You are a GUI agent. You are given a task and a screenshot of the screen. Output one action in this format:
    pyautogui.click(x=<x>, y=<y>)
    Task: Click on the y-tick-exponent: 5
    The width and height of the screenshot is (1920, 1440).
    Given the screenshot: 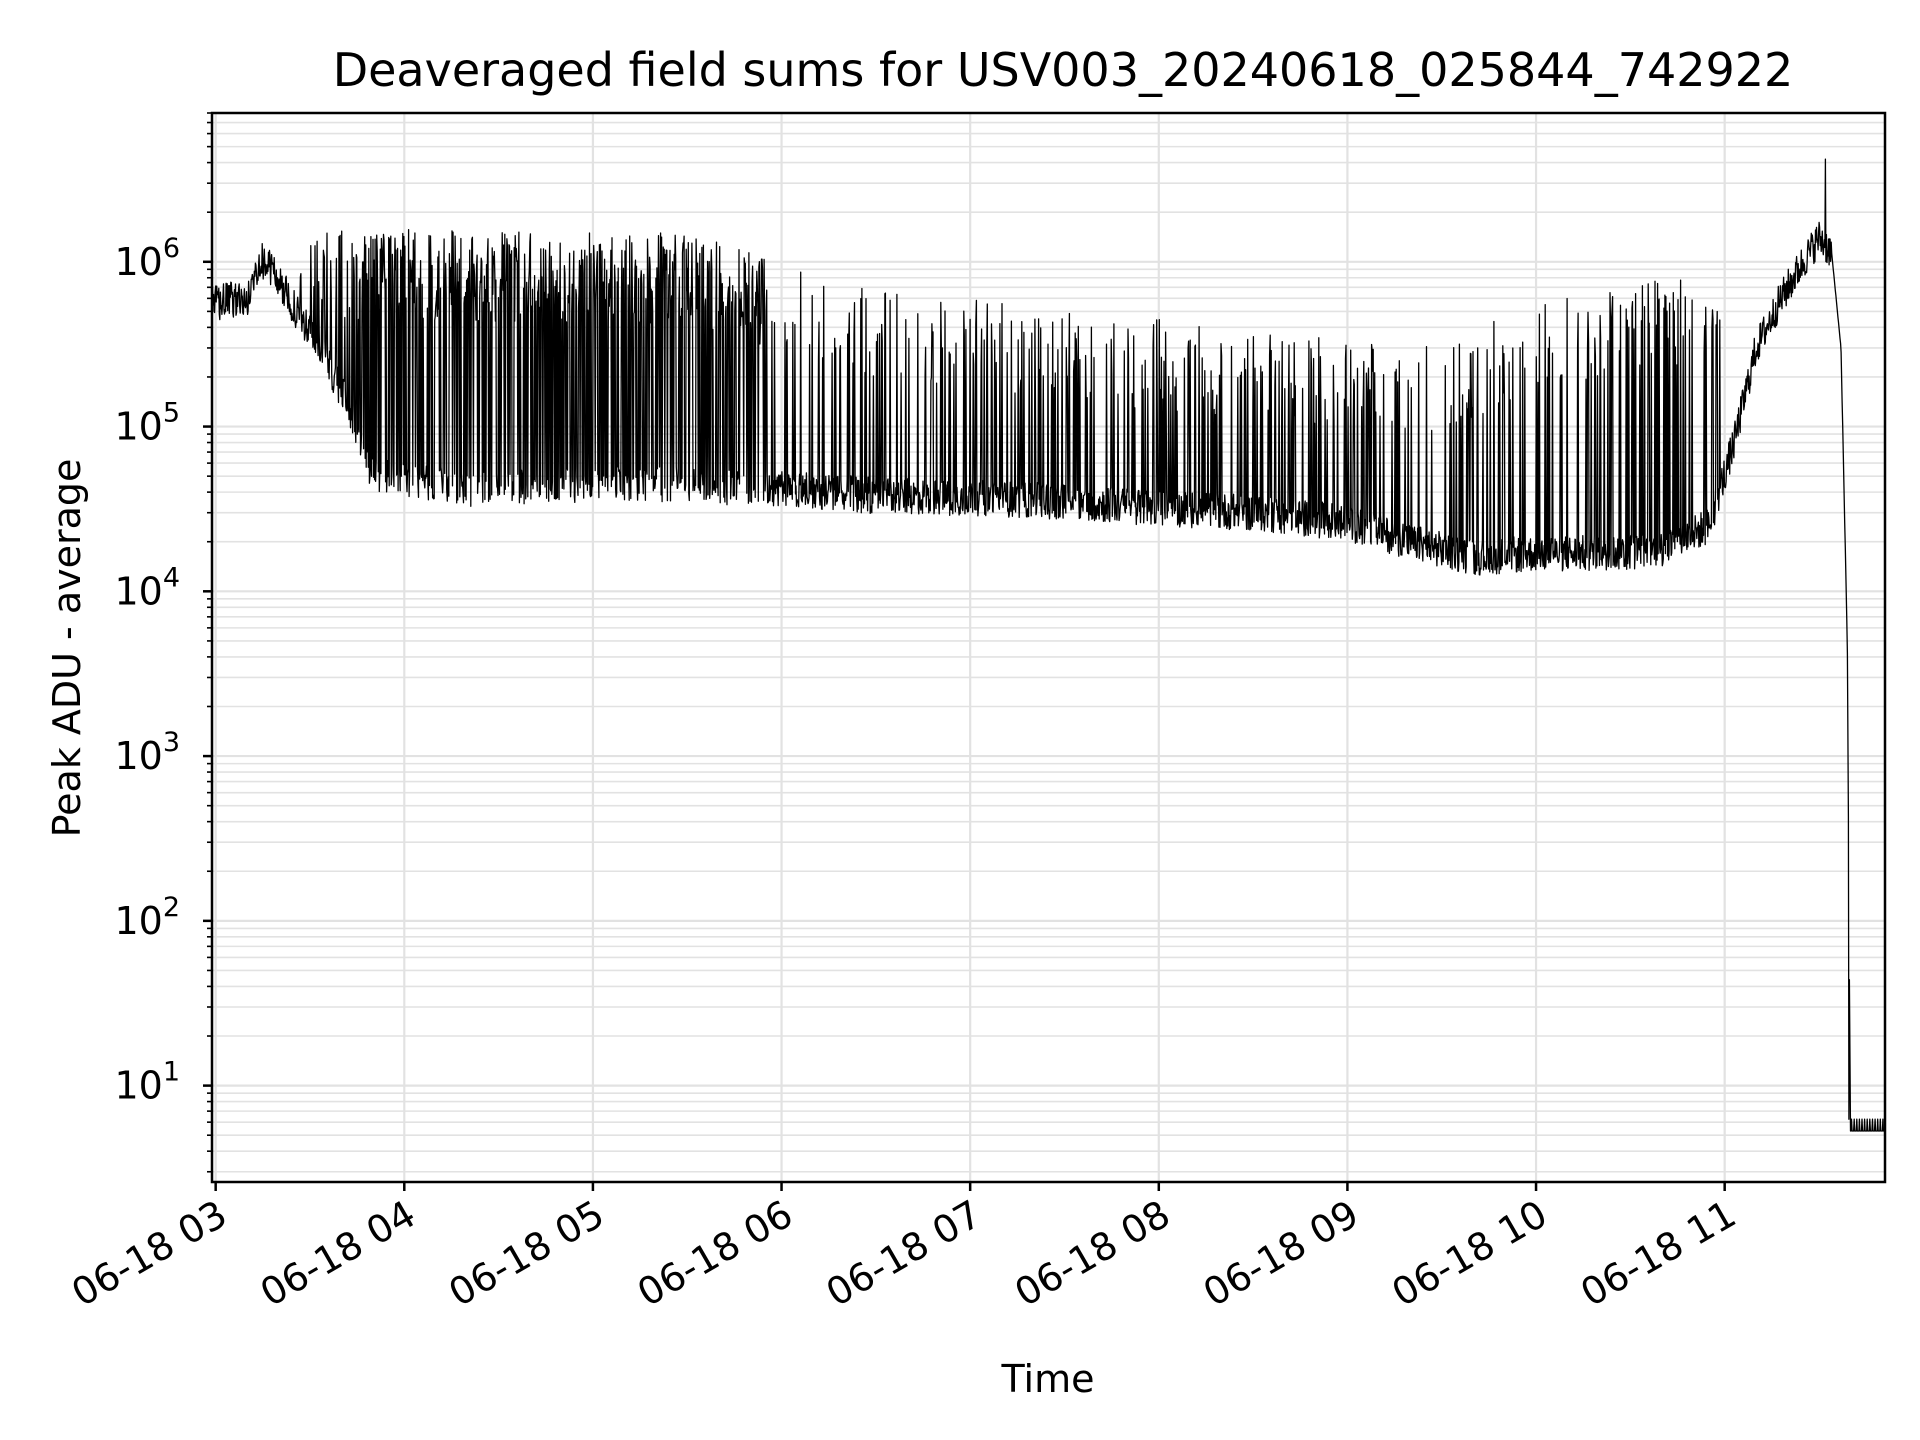 What is the action you would take?
    pyautogui.click(x=171, y=413)
    